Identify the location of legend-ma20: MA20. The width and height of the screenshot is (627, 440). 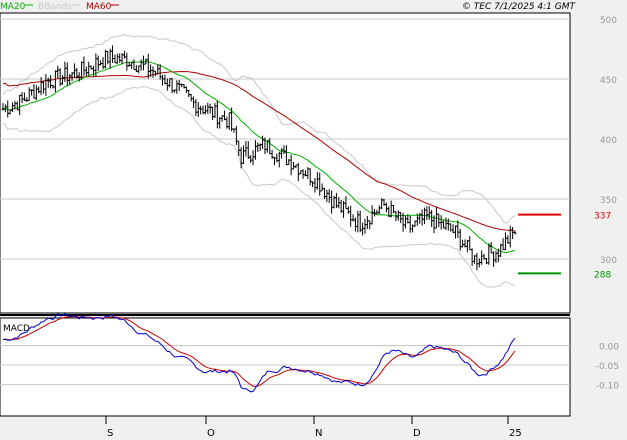
(13, 7).